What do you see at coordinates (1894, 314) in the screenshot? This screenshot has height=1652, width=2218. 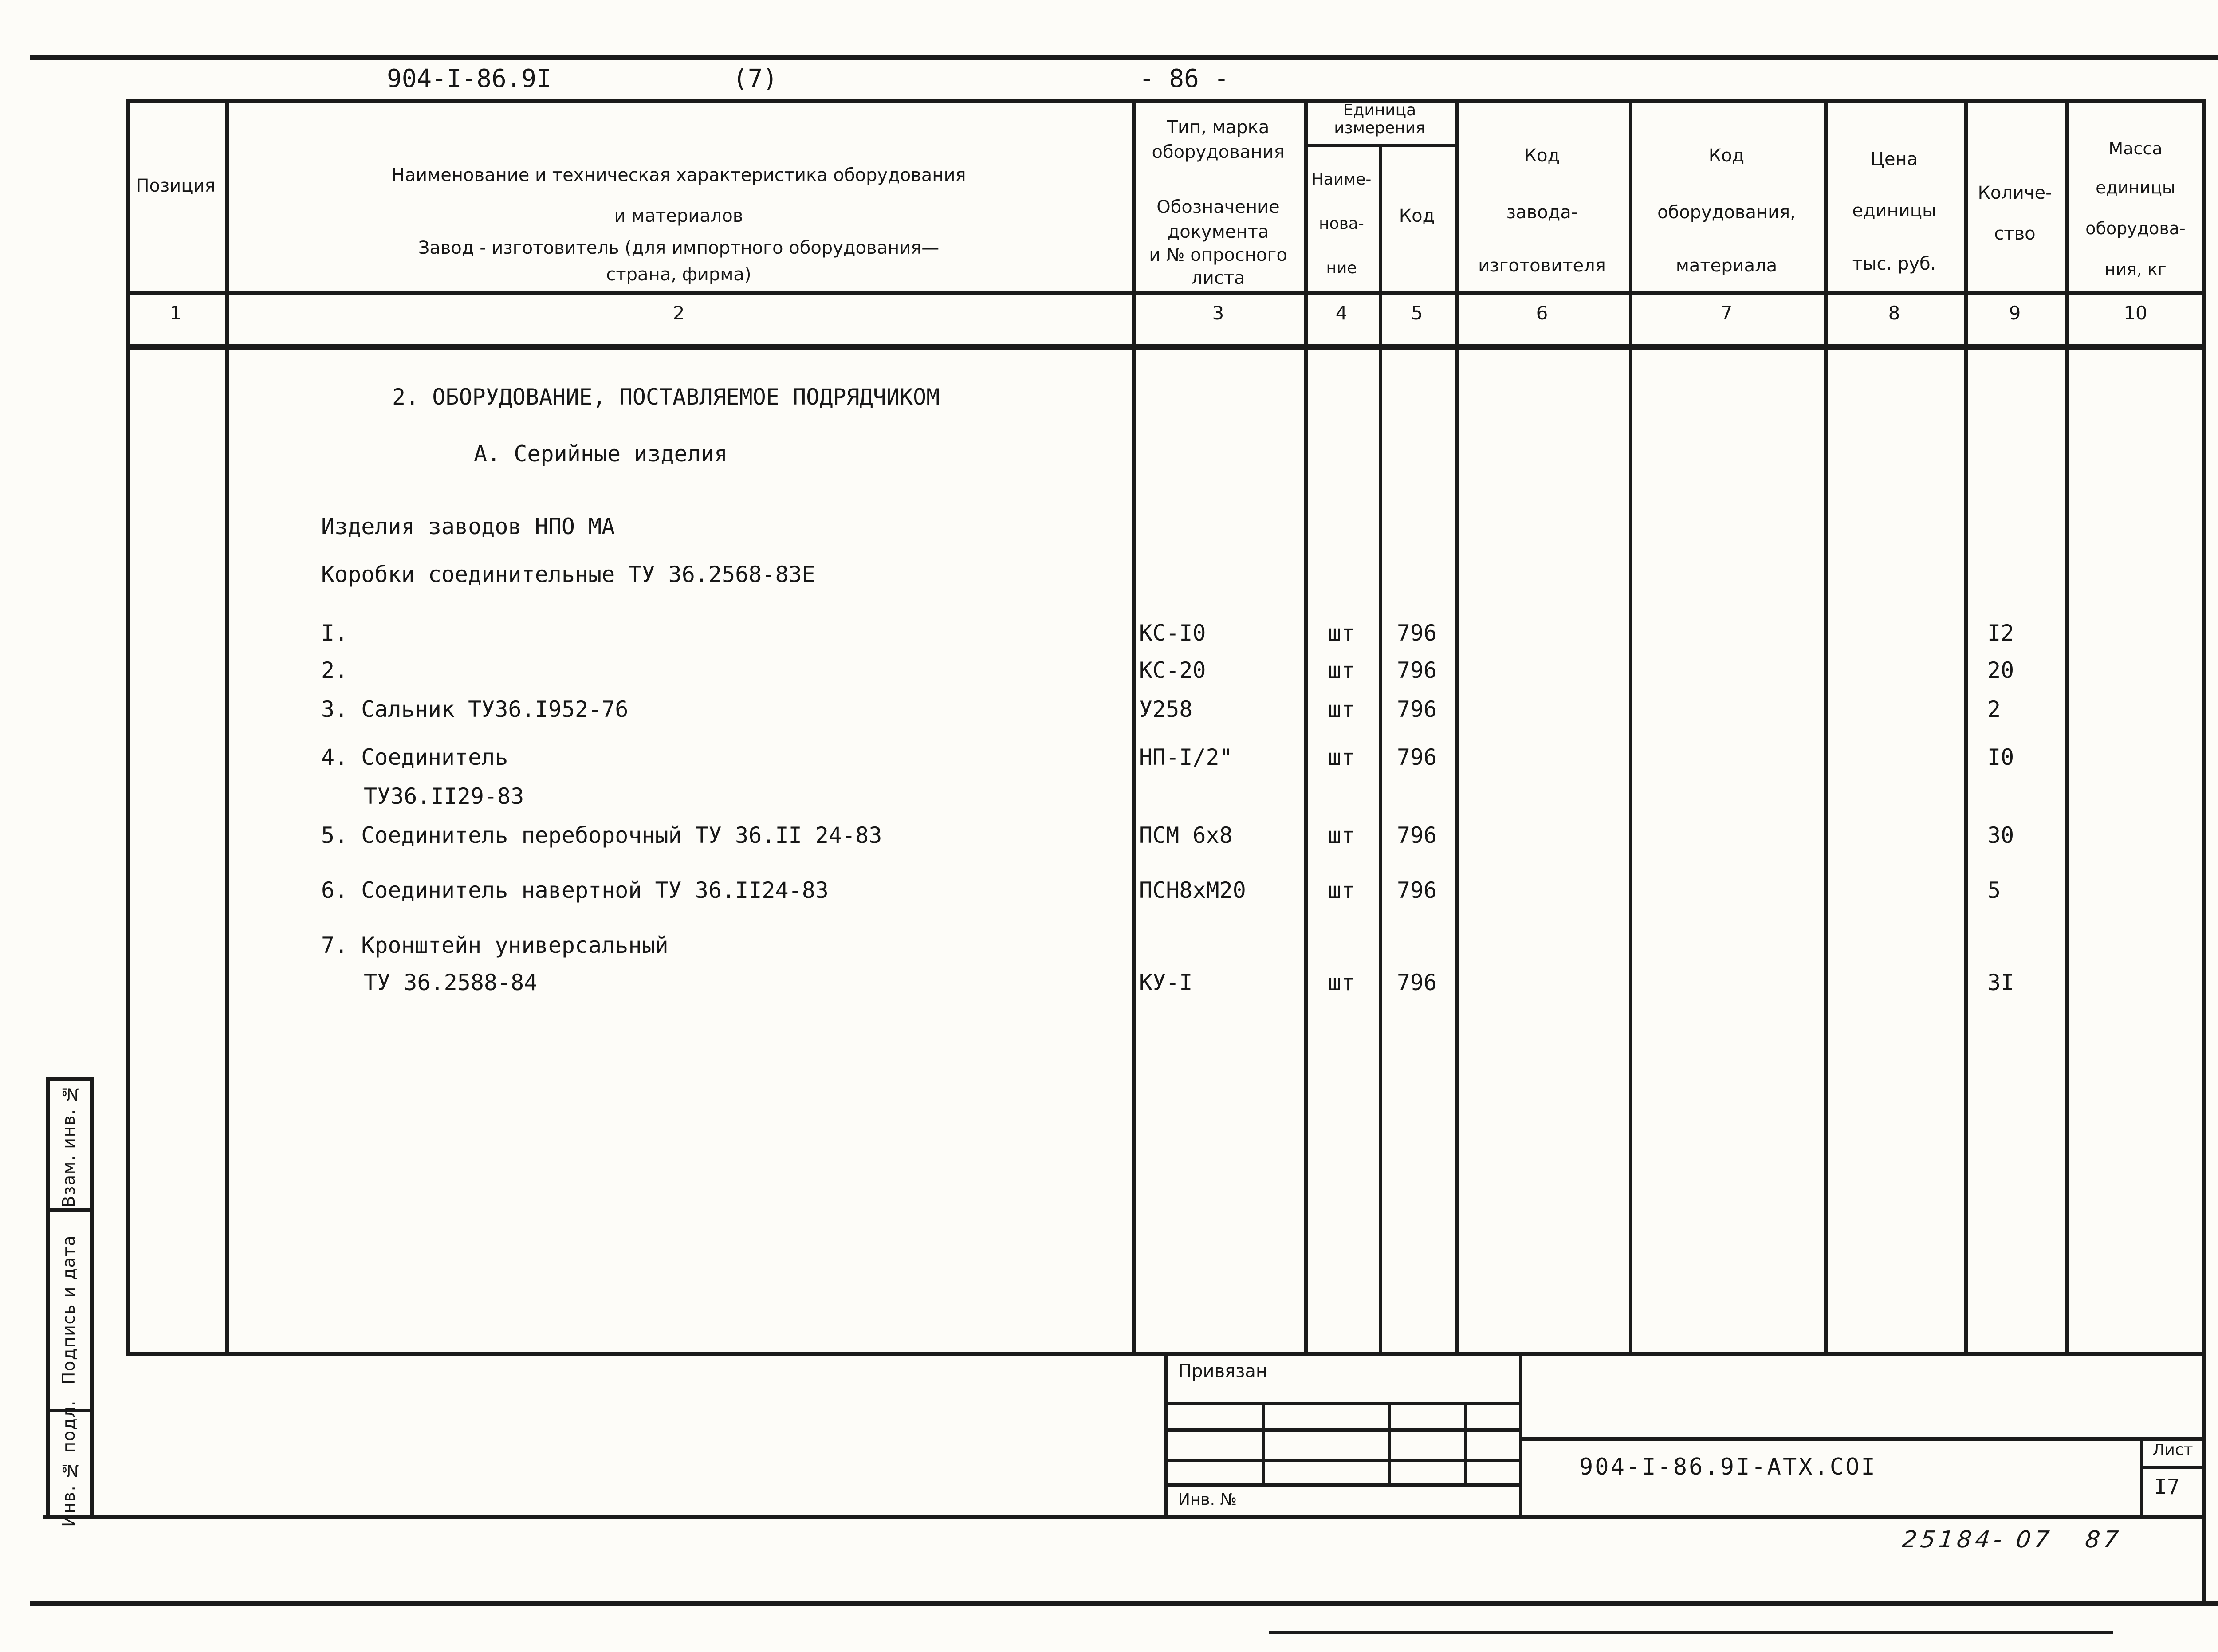 I see `col-number-8: 8` at bounding box center [1894, 314].